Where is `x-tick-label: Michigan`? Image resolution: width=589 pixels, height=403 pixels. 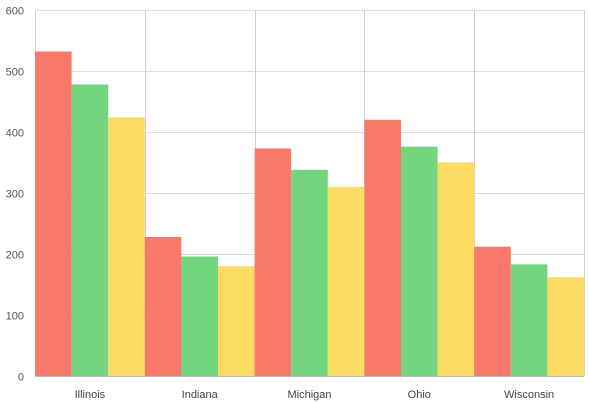
x-tick-label: Michigan is located at coordinates (309, 395).